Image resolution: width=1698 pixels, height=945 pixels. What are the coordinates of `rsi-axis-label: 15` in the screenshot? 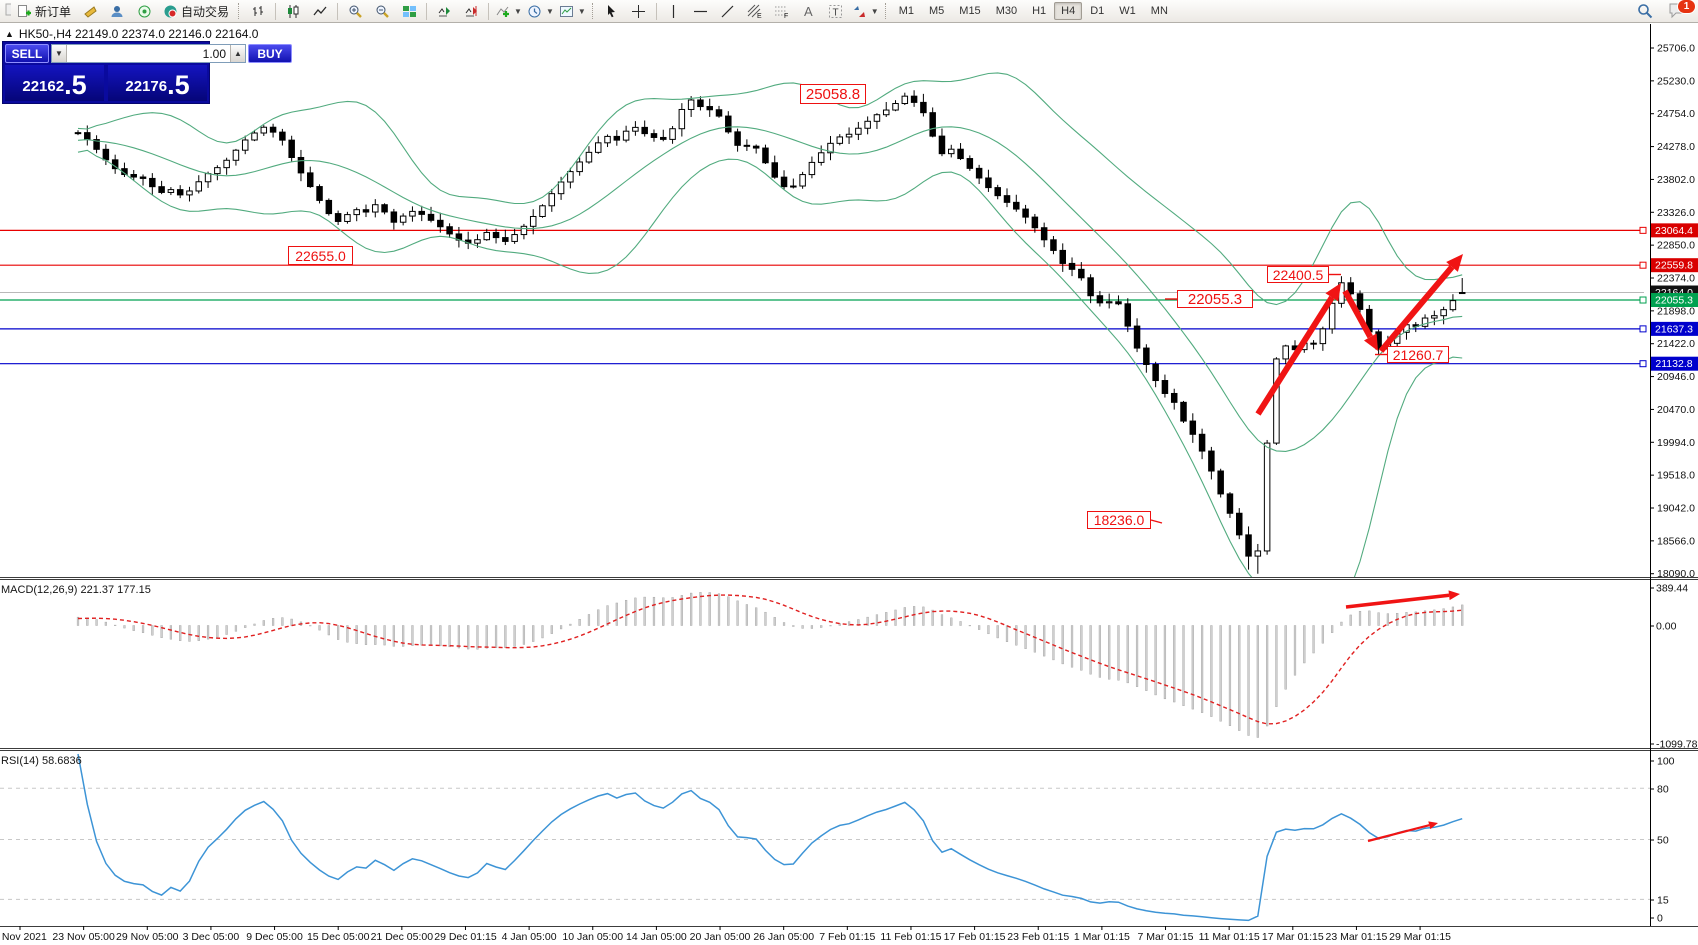 It's located at (1663, 901).